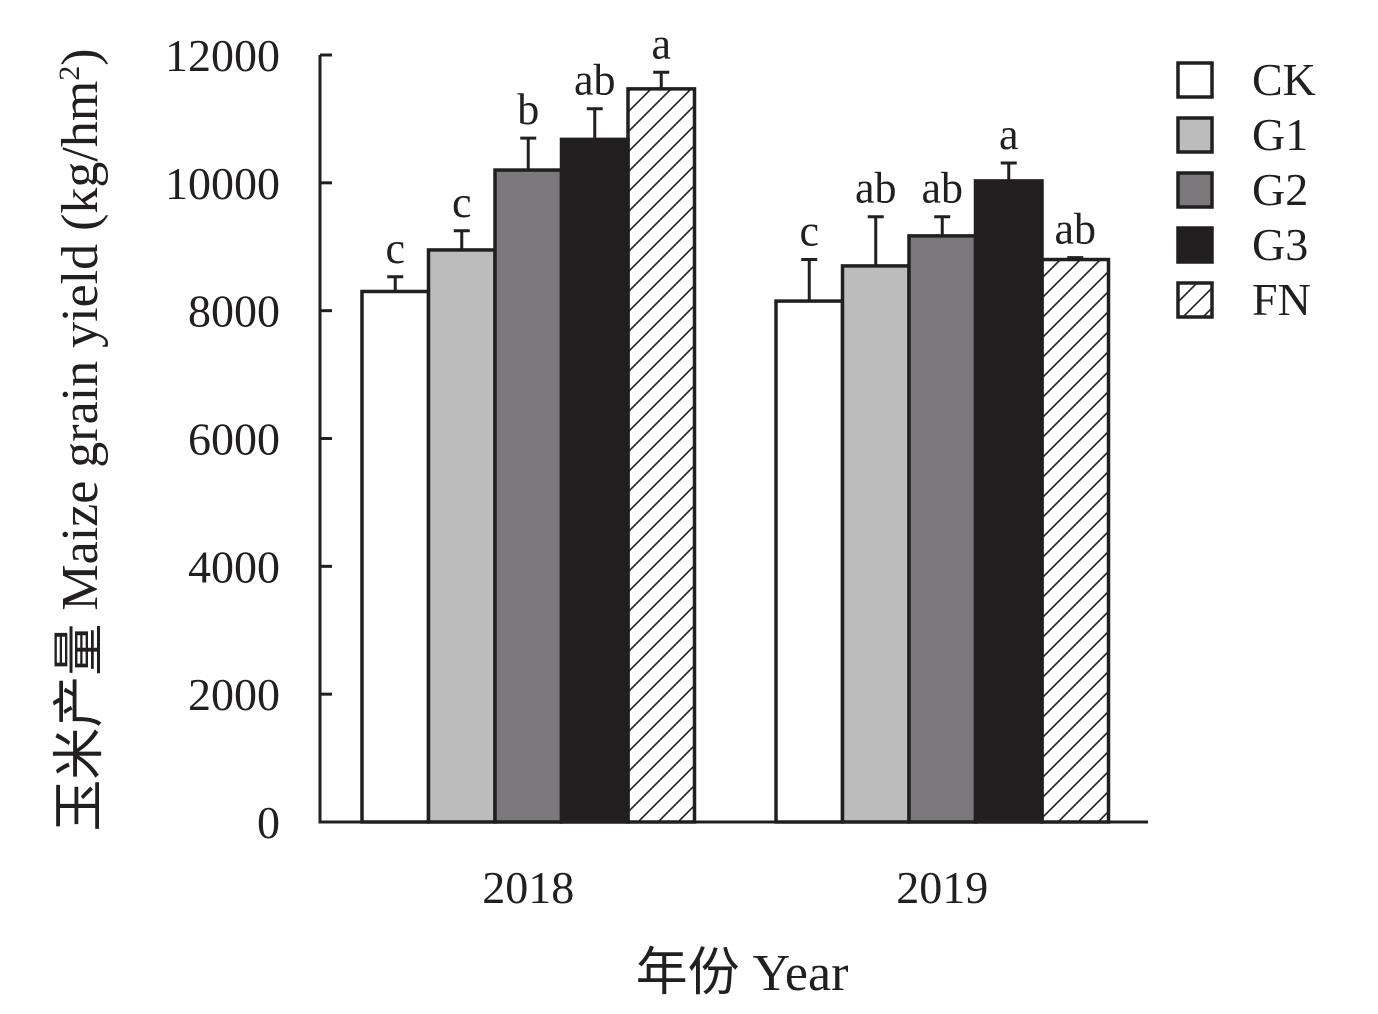  I want to click on y-axis-title-superscript: 2, so click(69, 73).